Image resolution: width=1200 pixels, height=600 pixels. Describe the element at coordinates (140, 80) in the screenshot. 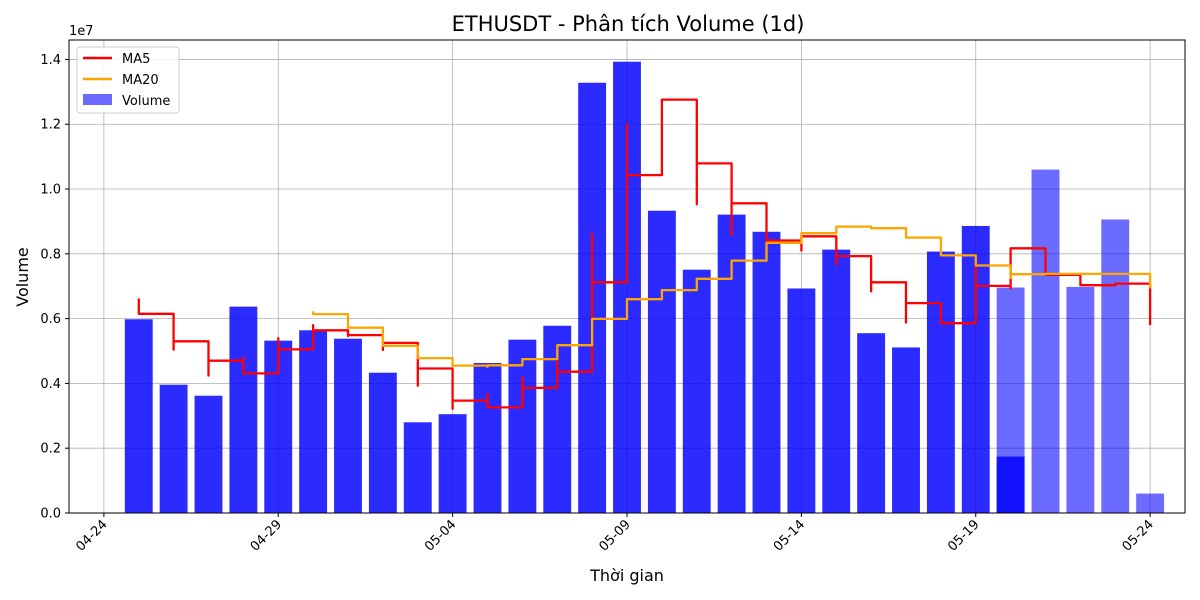

I see `legend-ma20-label: MA20` at that location.